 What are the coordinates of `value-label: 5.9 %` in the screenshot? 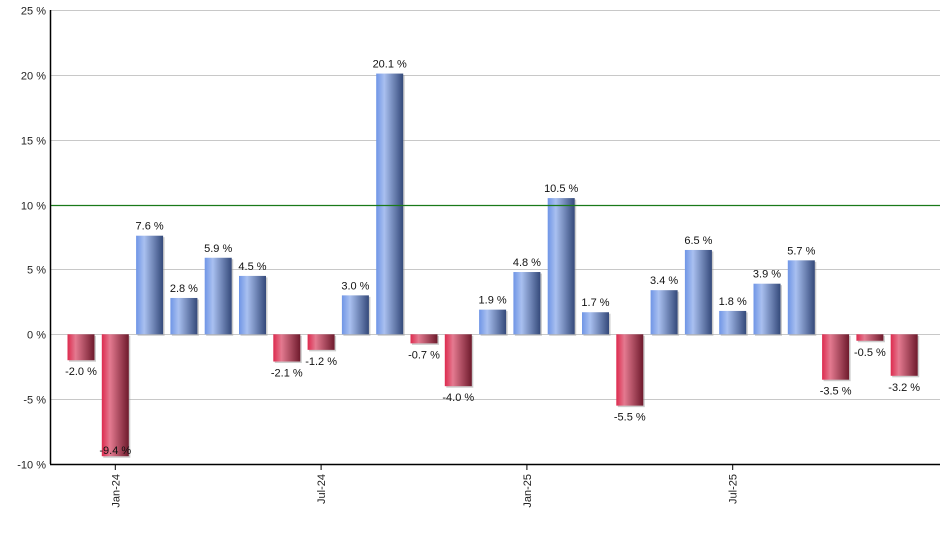 It's located at (218, 249).